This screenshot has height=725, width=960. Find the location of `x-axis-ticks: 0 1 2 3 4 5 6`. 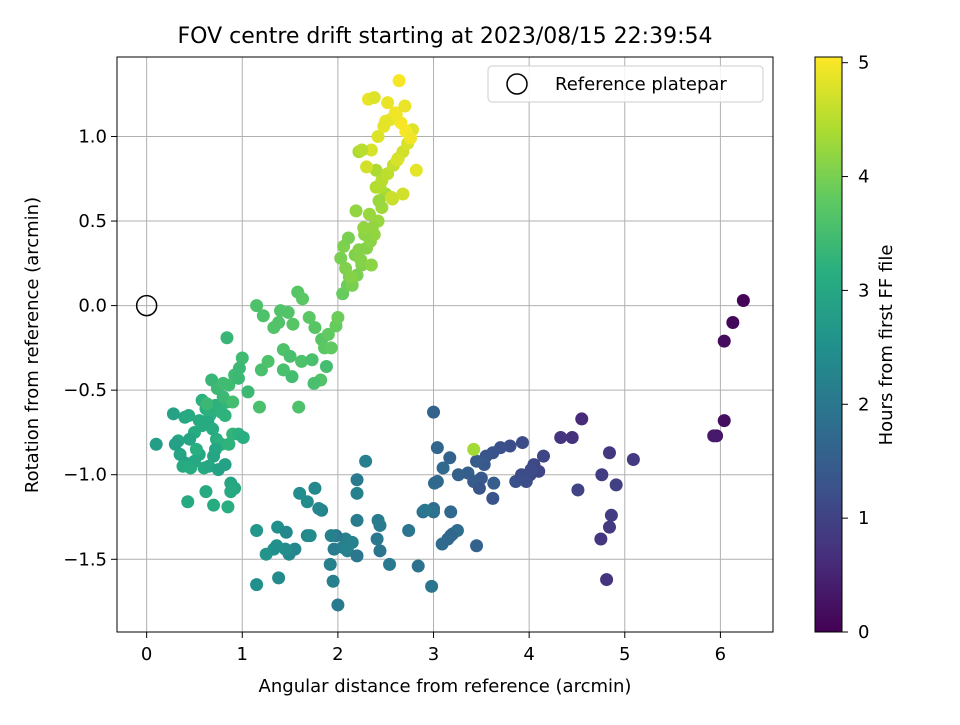

x-axis-ticks: 0 1 2 3 4 5 6 is located at coordinates (433, 648).